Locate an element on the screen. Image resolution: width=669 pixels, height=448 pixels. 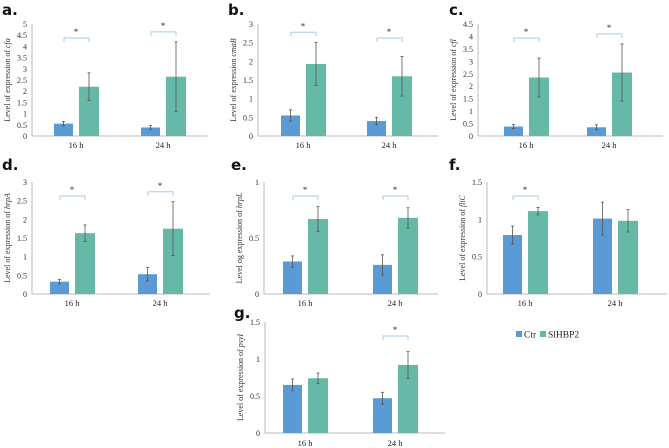
y-axis-label: Level of expression of hrpA is located at coordinates (7, 238).